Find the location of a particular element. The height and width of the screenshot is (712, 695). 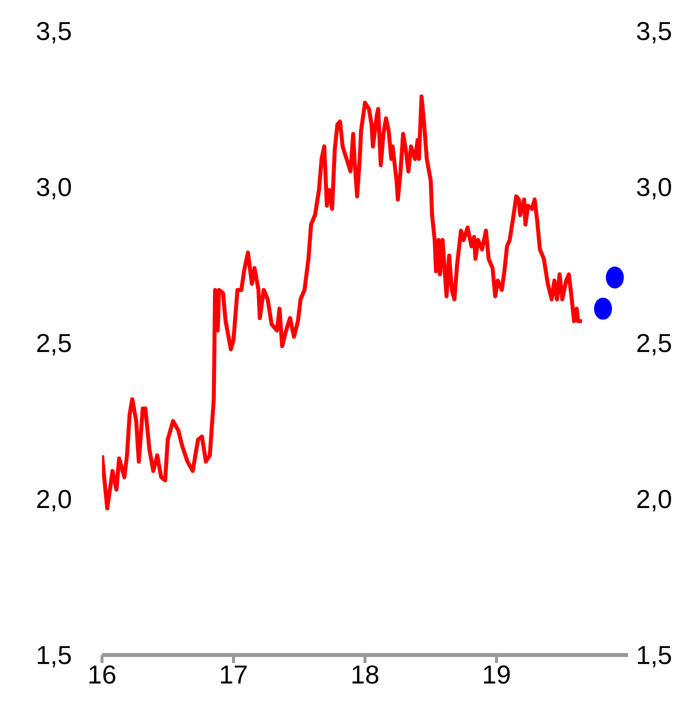

y-tick-label: 3,5 is located at coordinates (54, 31).